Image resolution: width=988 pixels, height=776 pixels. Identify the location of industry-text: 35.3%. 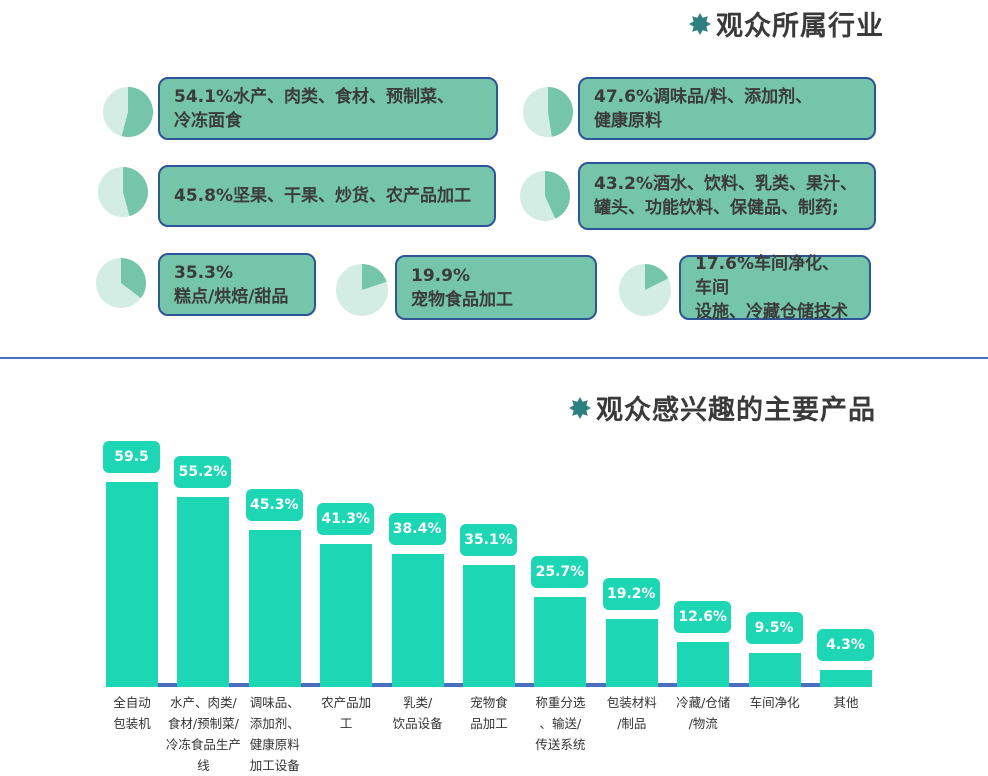
(203, 272).